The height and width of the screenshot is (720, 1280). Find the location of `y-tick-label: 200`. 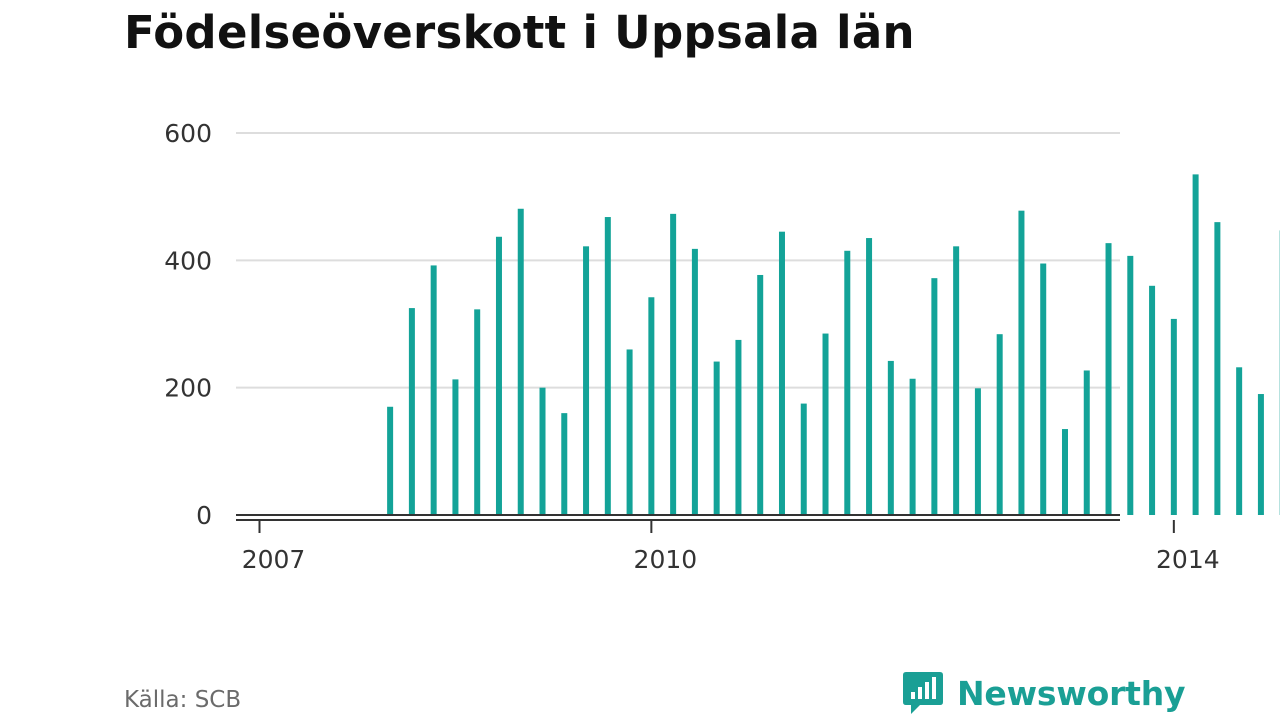

y-tick-label: 200 is located at coordinates (188, 388).